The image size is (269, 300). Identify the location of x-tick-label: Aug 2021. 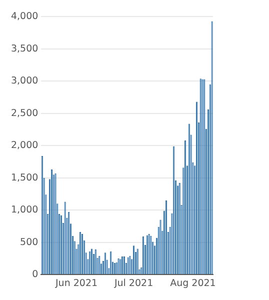
(193, 283).